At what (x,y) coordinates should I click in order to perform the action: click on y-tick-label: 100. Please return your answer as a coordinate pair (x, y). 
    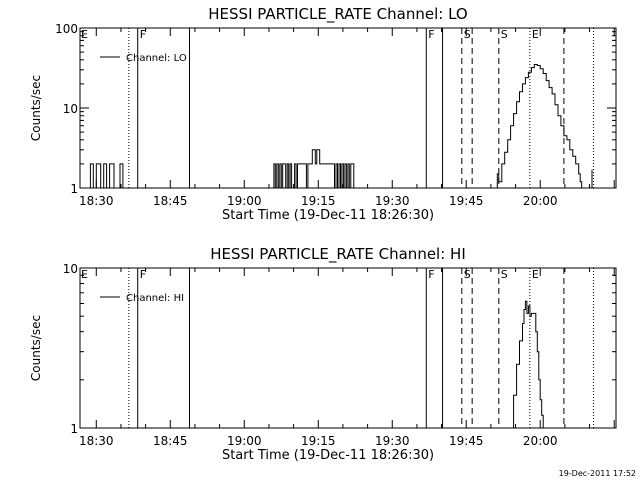
    Looking at the image, I should click on (66, 29).